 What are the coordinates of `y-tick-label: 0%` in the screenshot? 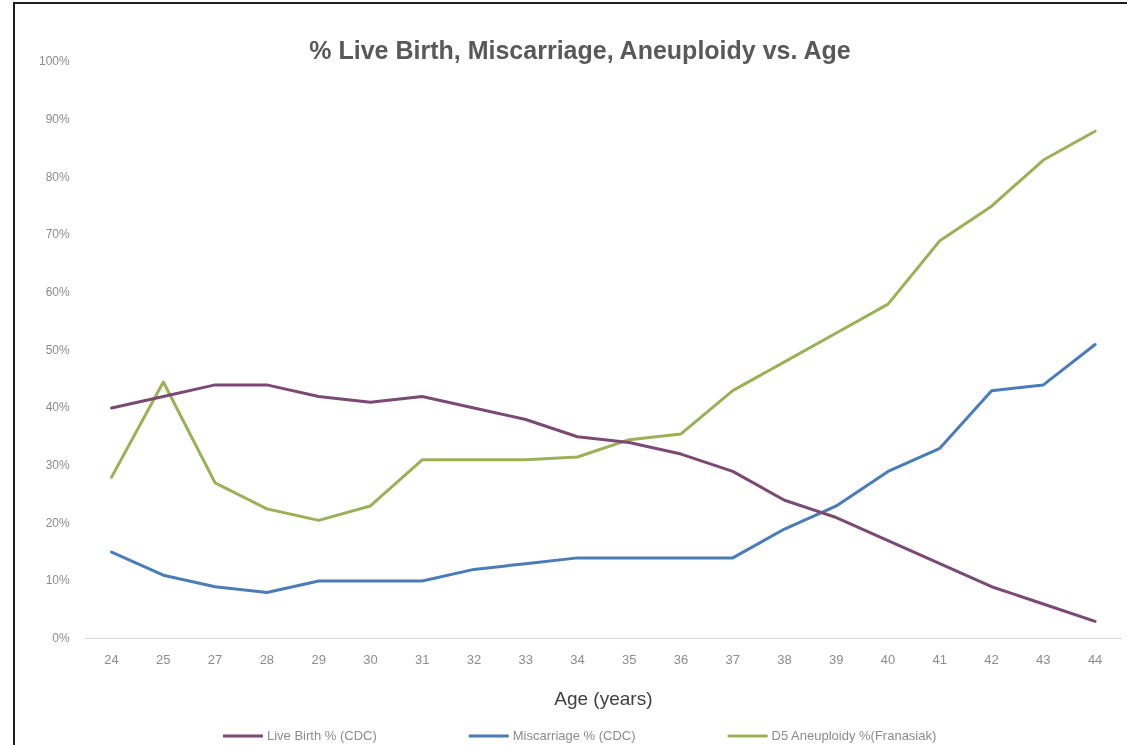 It's located at (61, 637).